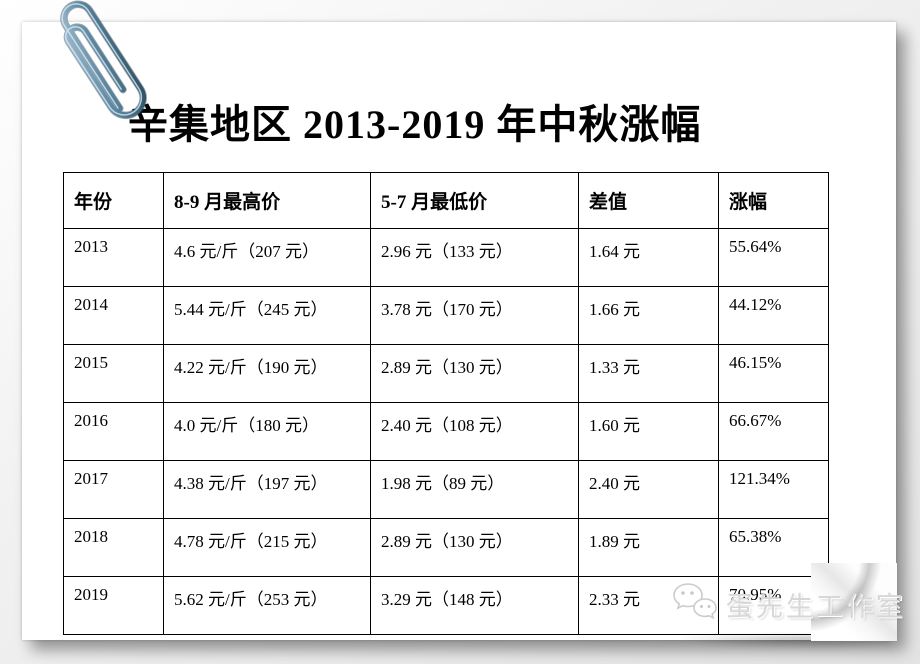  What do you see at coordinates (474, 605) in the screenshot?
I see `cell-low-price: 3.29 元（148 元）` at bounding box center [474, 605].